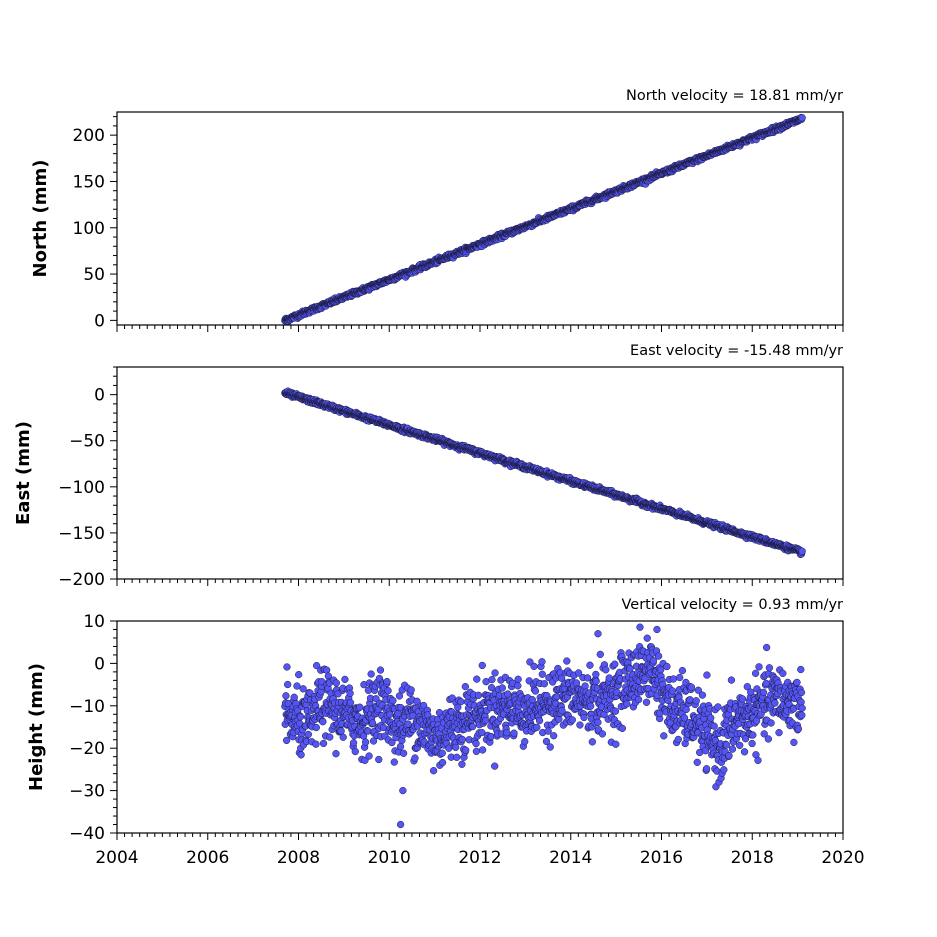 The height and width of the screenshot is (937, 937). What do you see at coordinates (479, 858) in the screenshot?
I see `x-tick-label: 2012` at bounding box center [479, 858].